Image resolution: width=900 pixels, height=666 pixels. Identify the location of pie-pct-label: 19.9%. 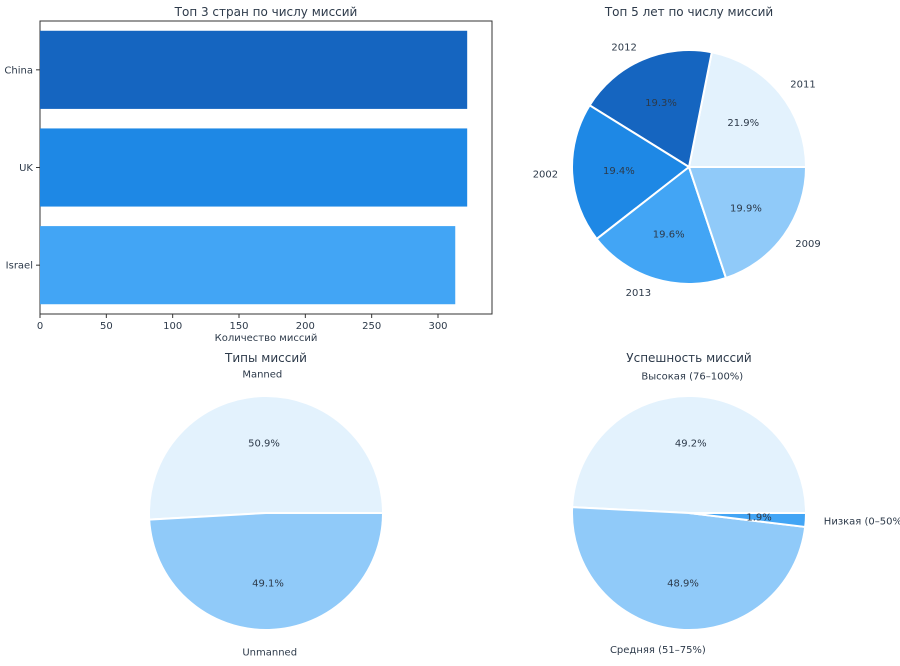
(746, 209).